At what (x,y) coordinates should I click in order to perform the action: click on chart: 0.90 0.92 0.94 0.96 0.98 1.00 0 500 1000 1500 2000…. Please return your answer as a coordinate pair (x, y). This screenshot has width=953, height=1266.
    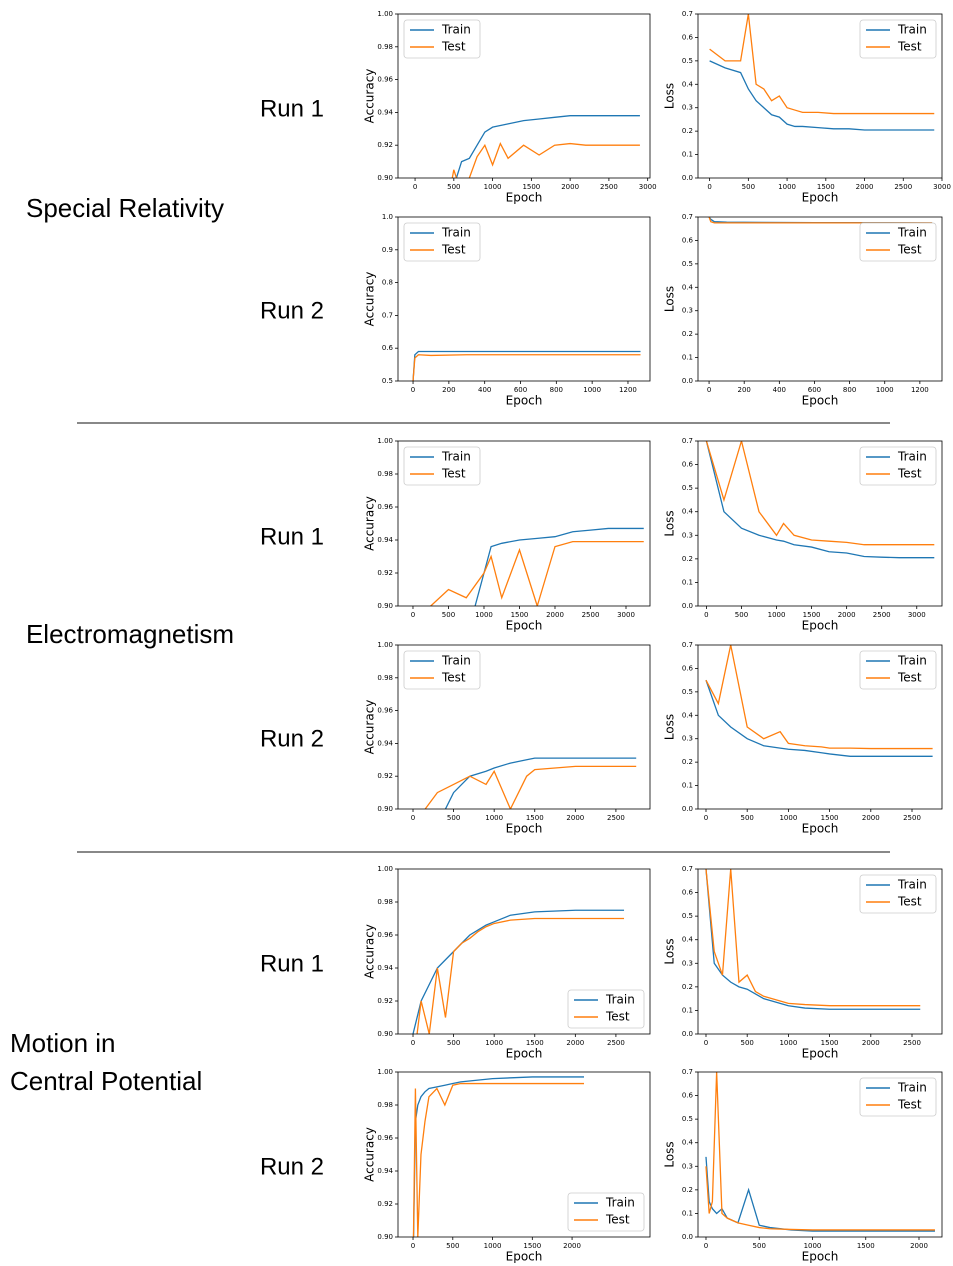
    Looking at the image, I should click on (507, 535).